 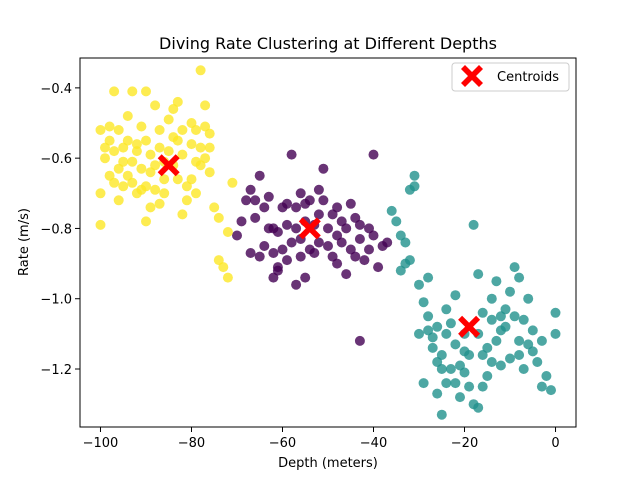 What do you see at coordinates (56, 159) in the screenshot?
I see `y-tick-label: −0.6` at bounding box center [56, 159].